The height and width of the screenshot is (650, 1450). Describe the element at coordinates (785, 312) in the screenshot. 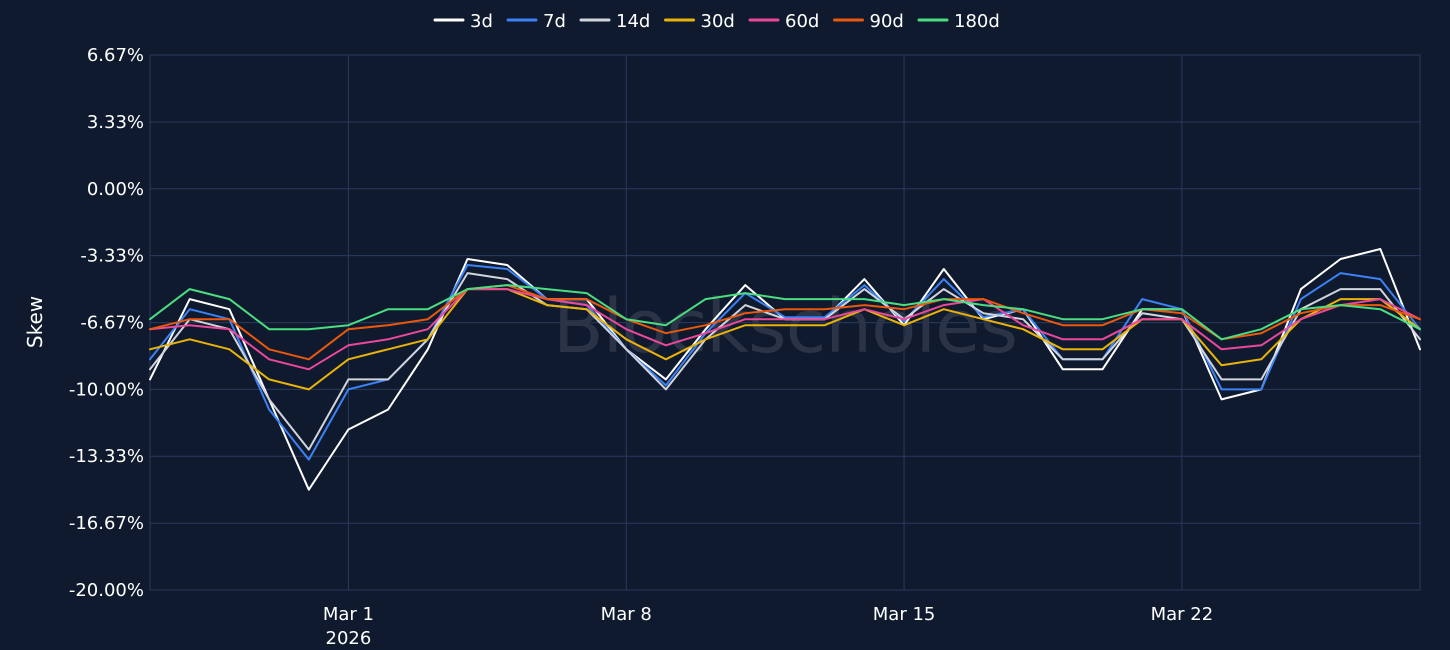

I see `series-line-180d` at that location.